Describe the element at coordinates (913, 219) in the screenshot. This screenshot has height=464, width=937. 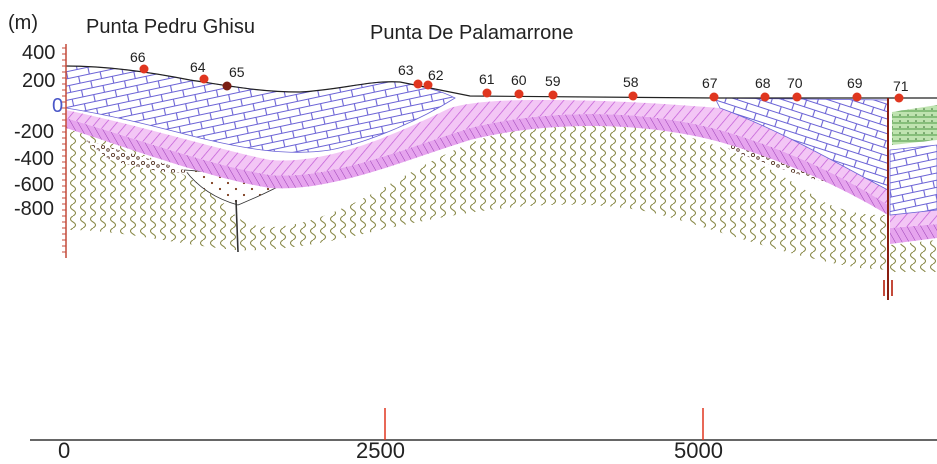
I see `pink-right` at that location.